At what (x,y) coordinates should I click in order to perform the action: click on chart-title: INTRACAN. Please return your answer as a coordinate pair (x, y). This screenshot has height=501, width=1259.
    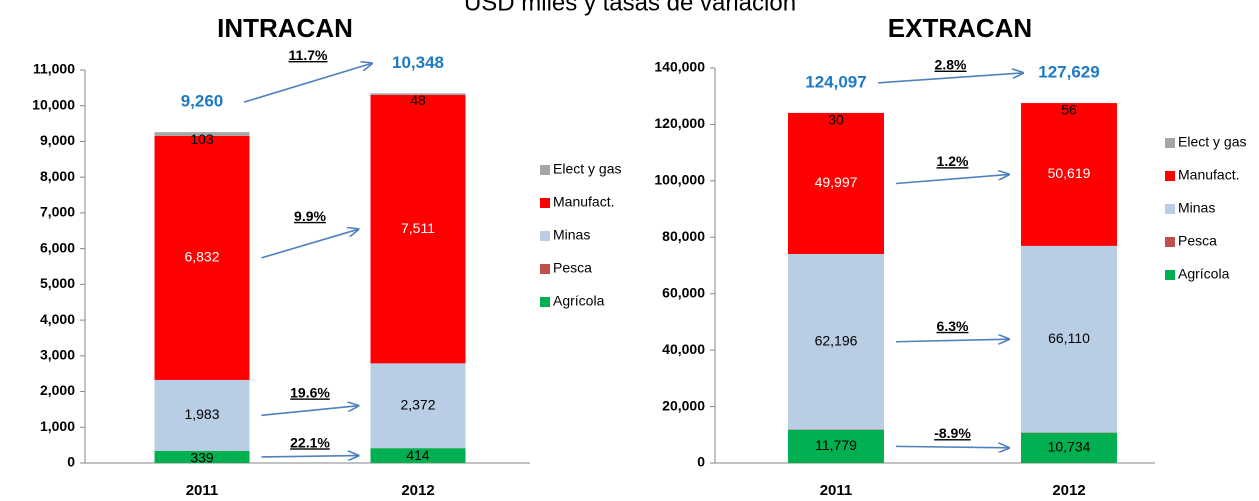
    Looking at the image, I should click on (285, 28).